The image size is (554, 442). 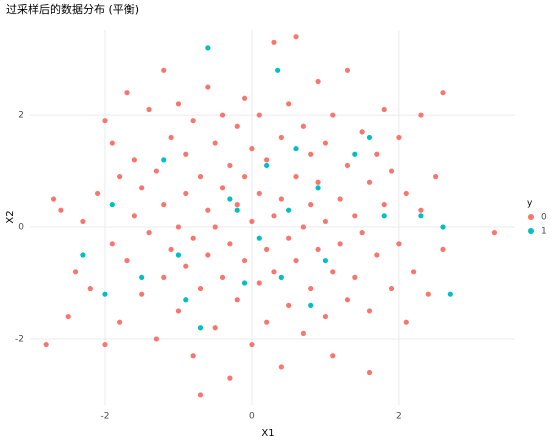 What do you see at coordinates (531, 217) in the screenshot?
I see `legend-swatch` at bounding box center [531, 217].